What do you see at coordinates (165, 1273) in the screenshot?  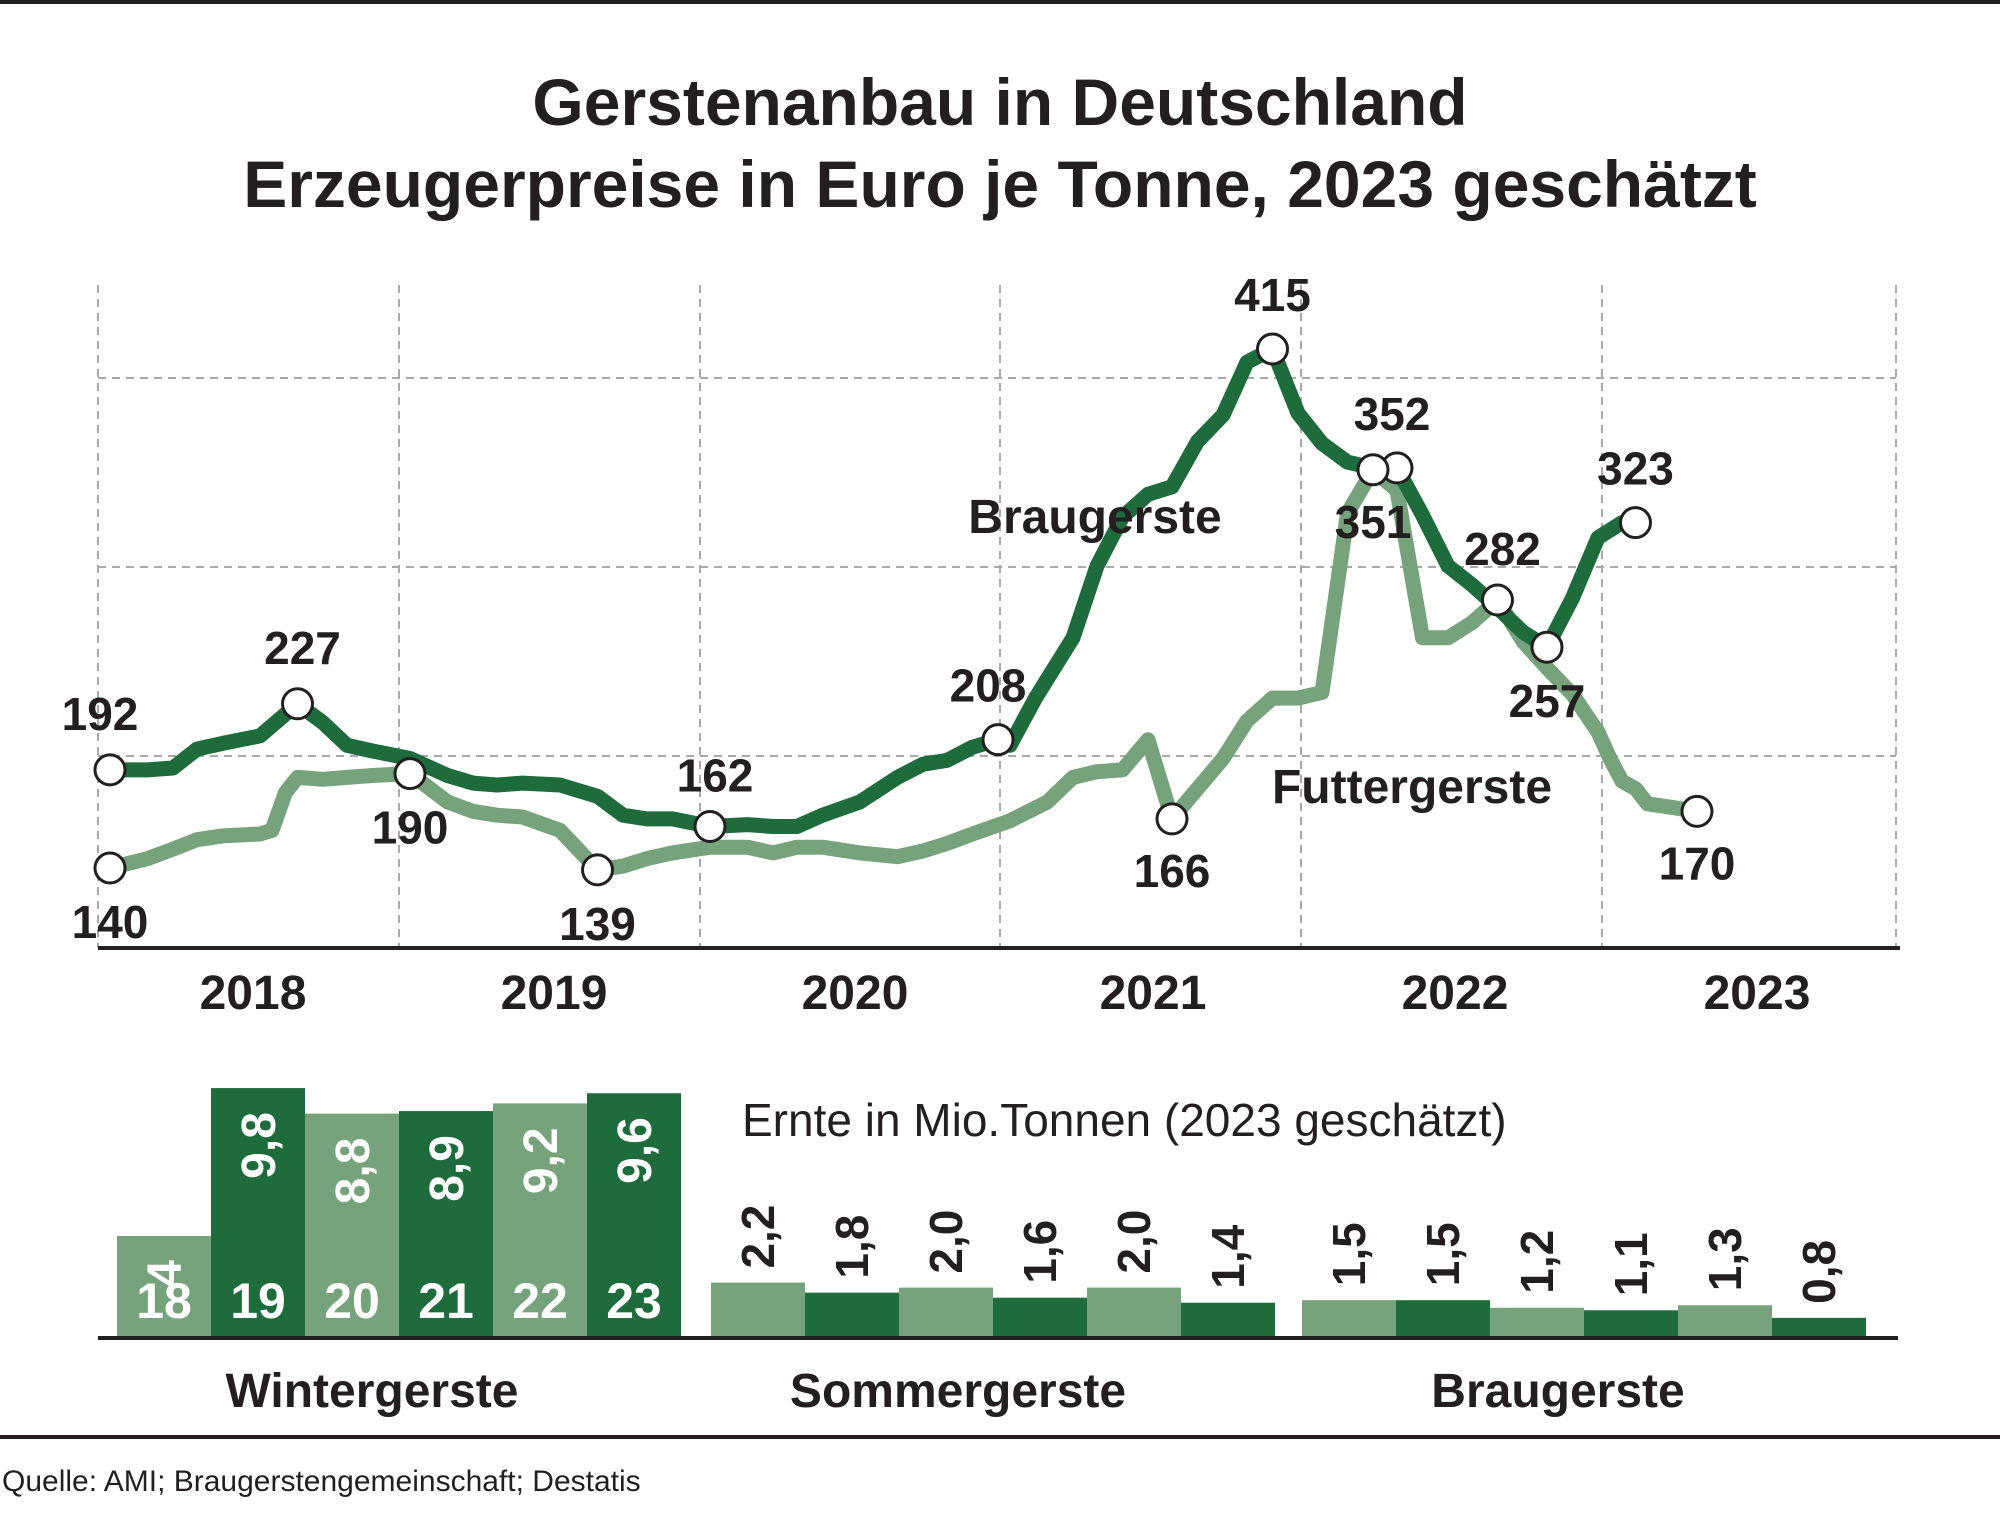 I see `bar-value-label: 4` at bounding box center [165, 1273].